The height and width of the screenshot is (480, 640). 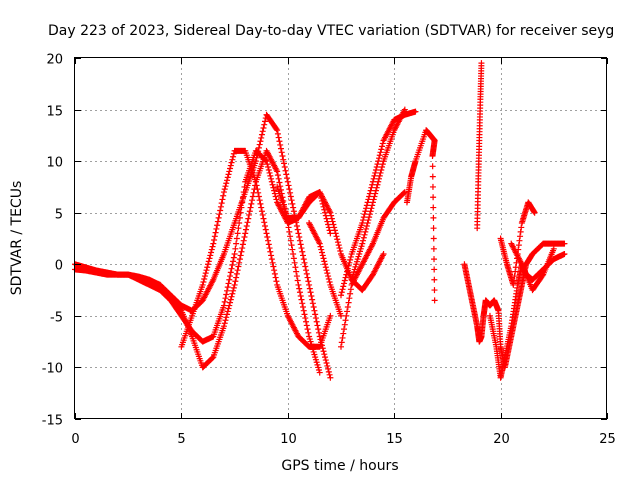 I want to click on y-tick-label: -5, so click(x=56, y=318).